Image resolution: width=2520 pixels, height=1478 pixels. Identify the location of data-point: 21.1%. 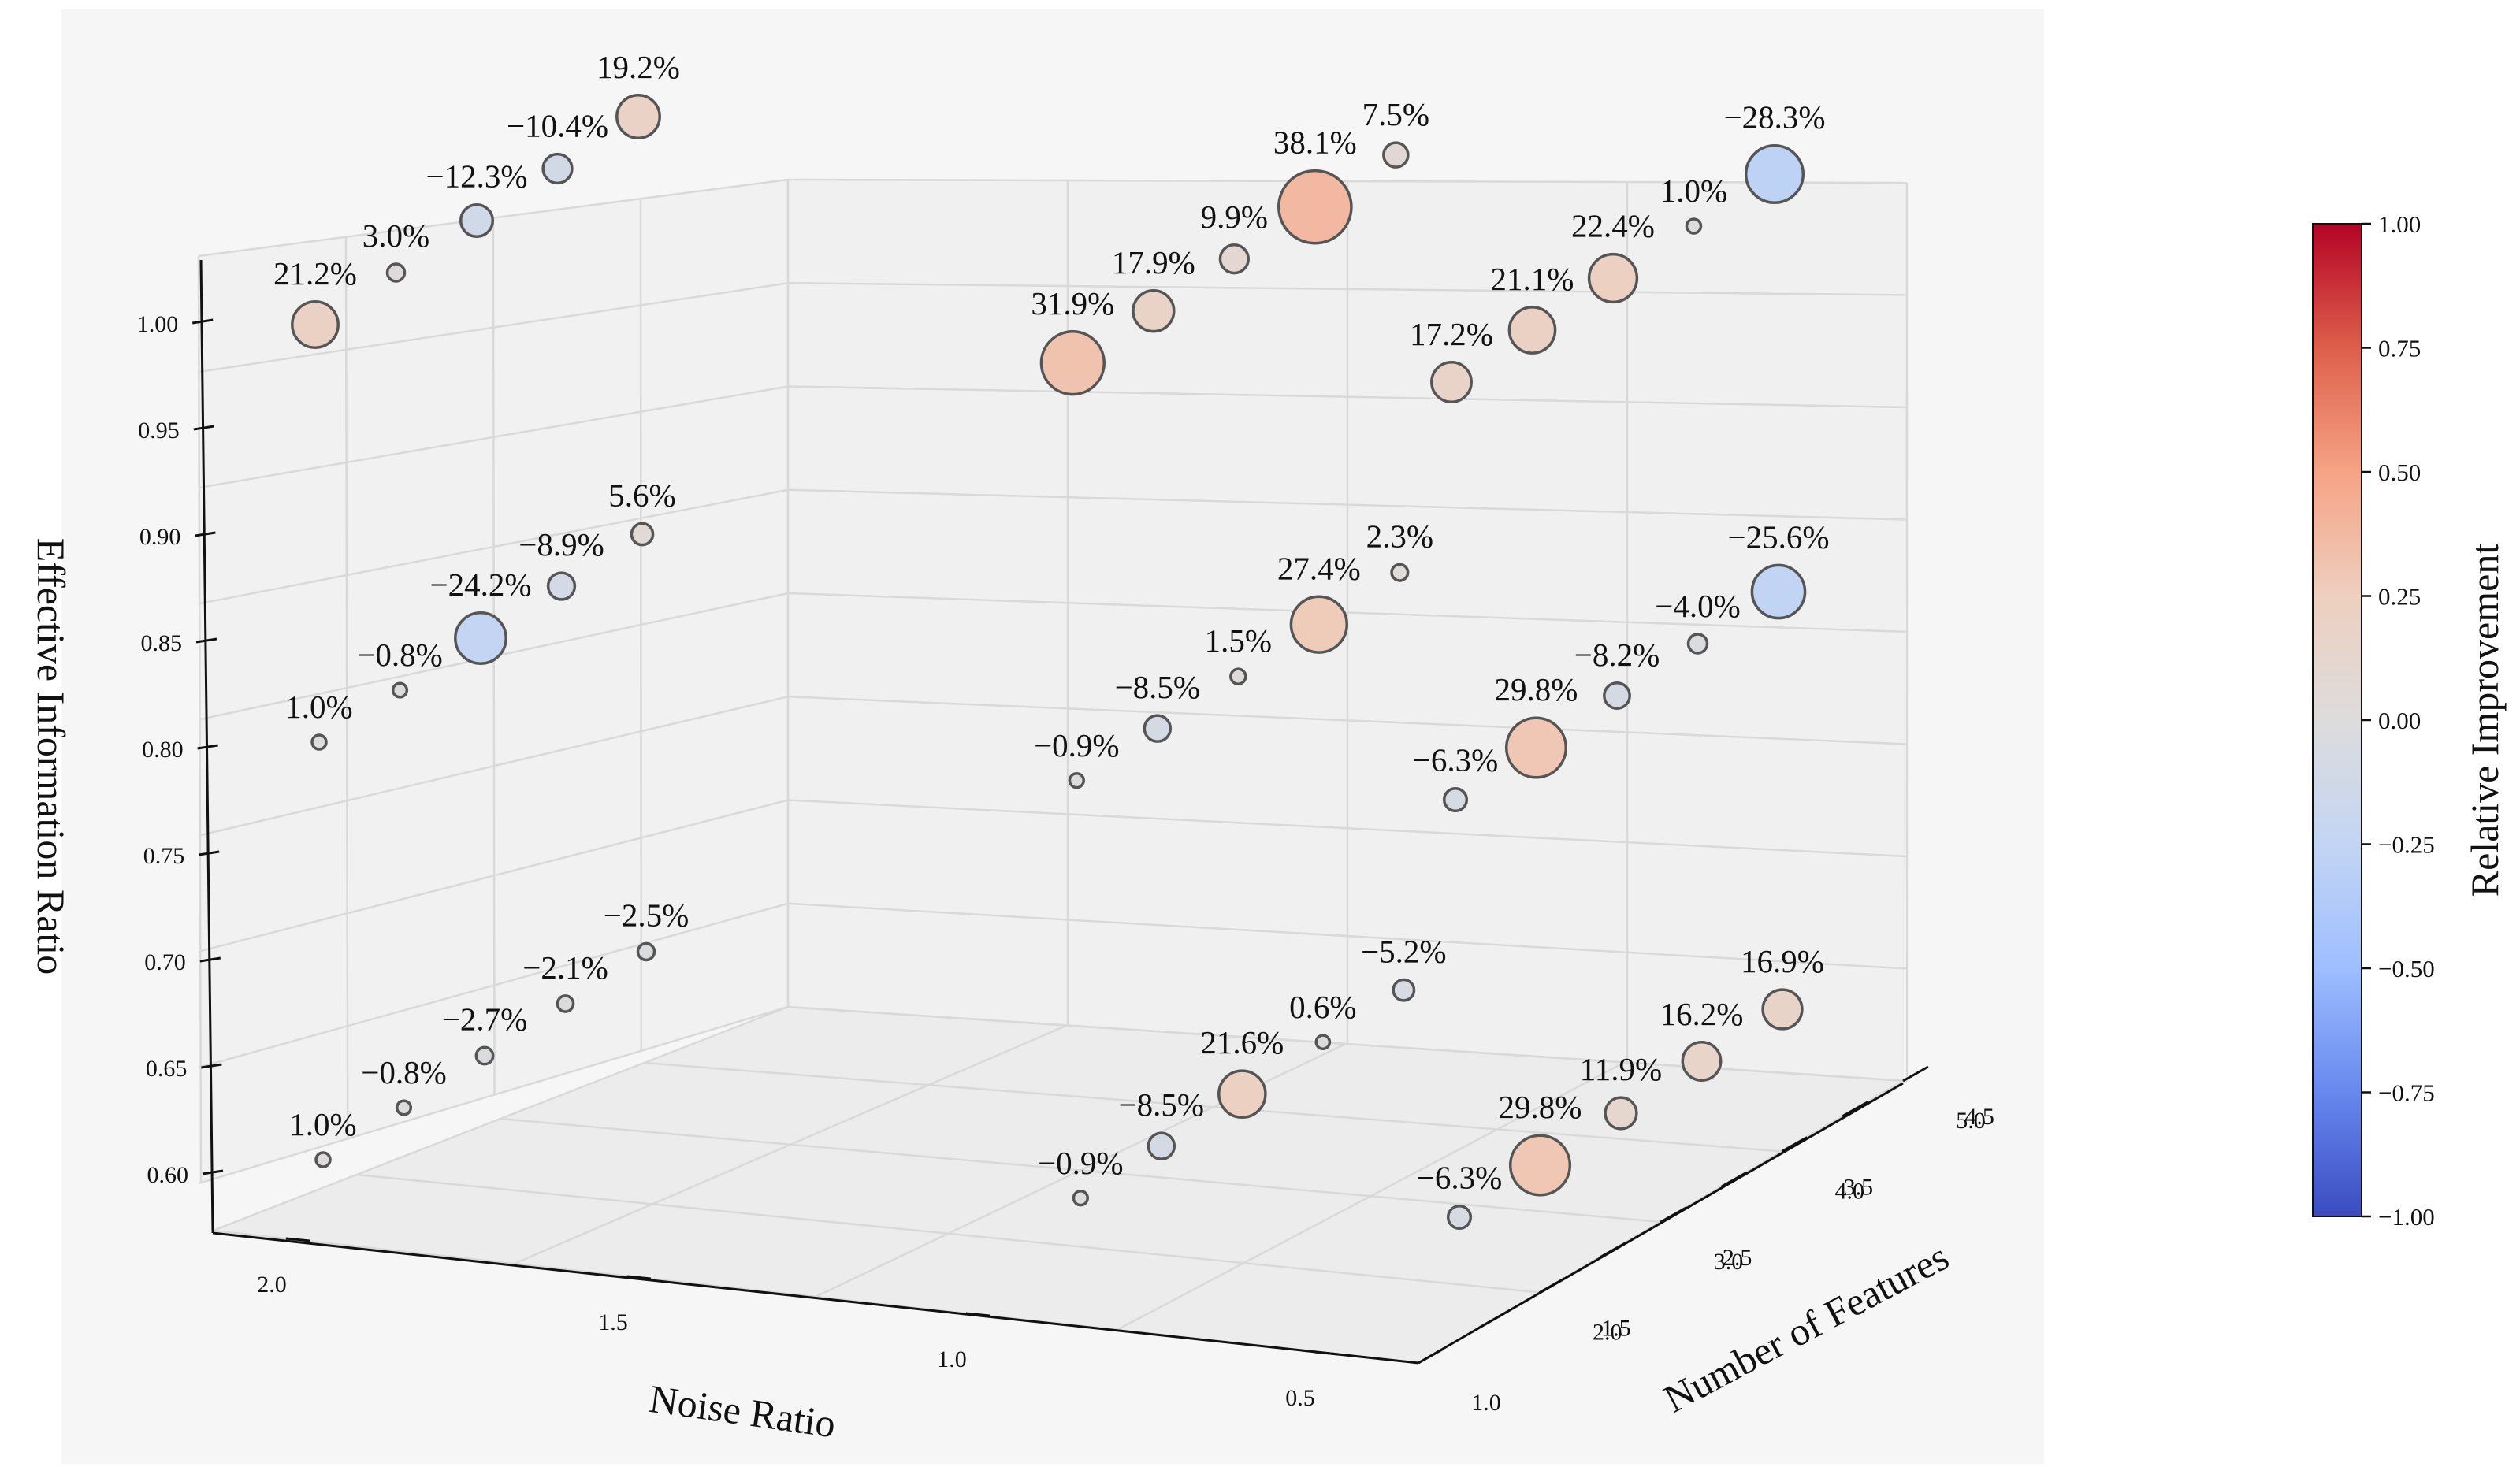
(1532, 308).